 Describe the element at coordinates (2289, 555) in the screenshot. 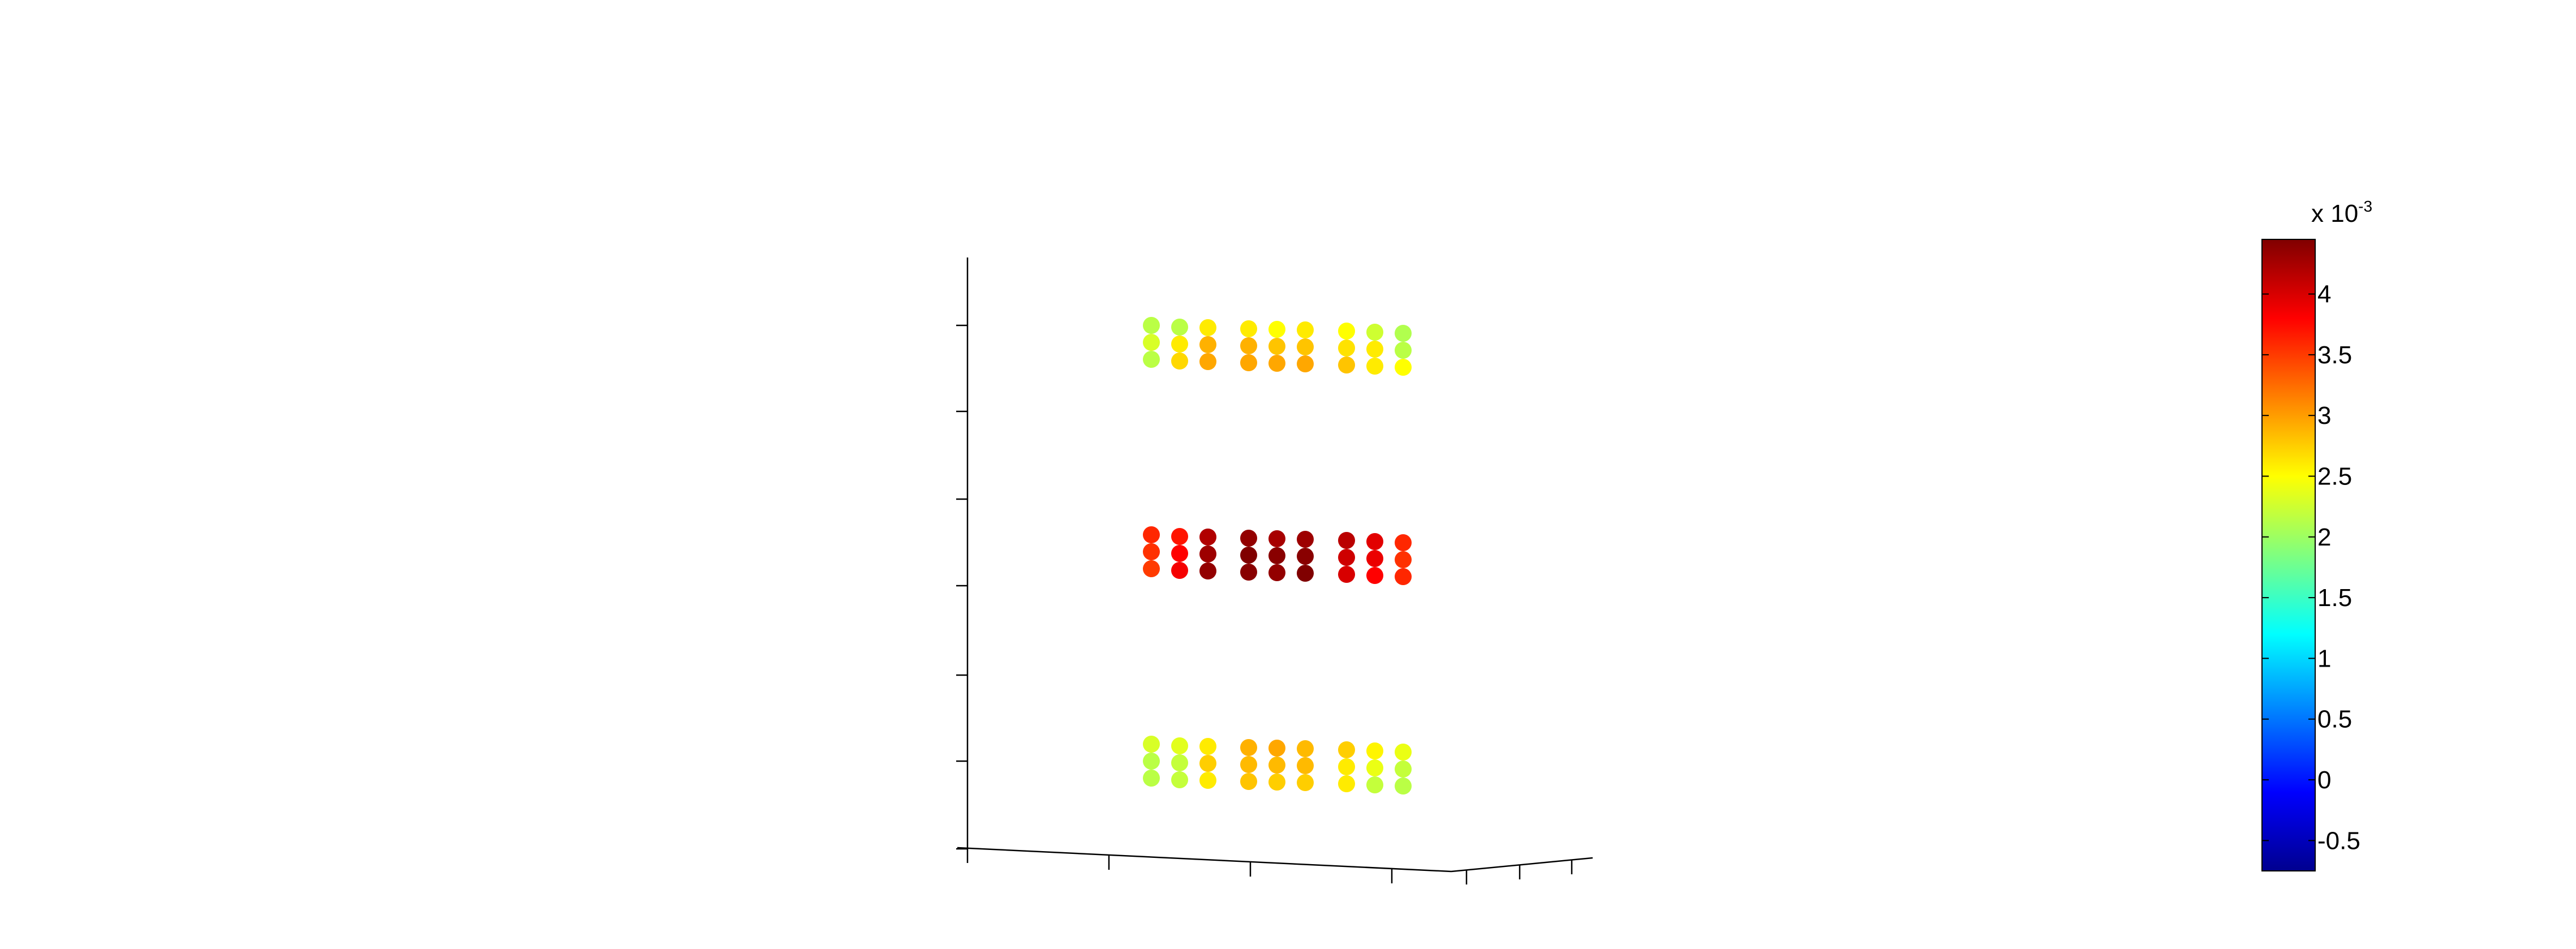

I see `colorbar-gradient` at that location.